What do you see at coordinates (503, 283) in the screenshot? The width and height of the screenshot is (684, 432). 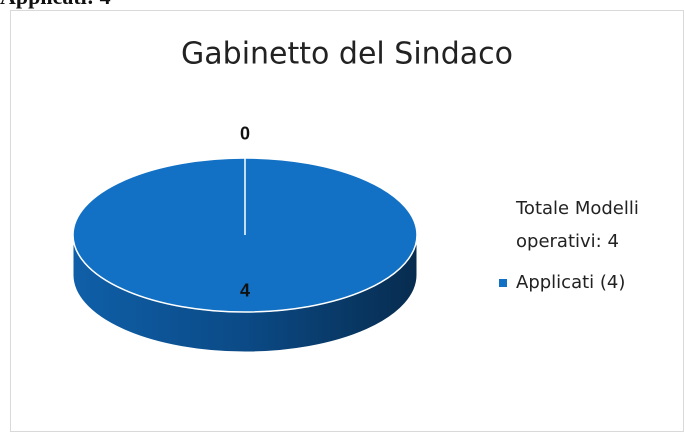 I see `legend-marker` at bounding box center [503, 283].